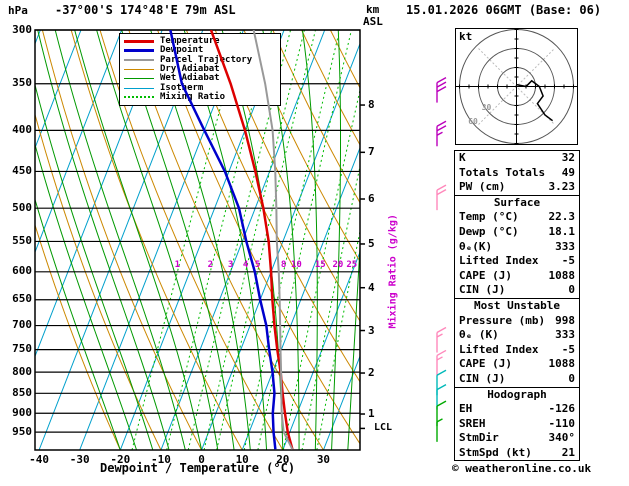 This screenshot has height=486, width=629. I want to click on table-row: Pressure (mb) 998, so click(517, 321).